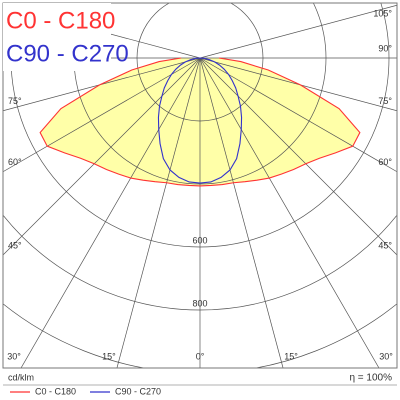  I want to click on legend-title: C90 - C270, so click(67, 53).